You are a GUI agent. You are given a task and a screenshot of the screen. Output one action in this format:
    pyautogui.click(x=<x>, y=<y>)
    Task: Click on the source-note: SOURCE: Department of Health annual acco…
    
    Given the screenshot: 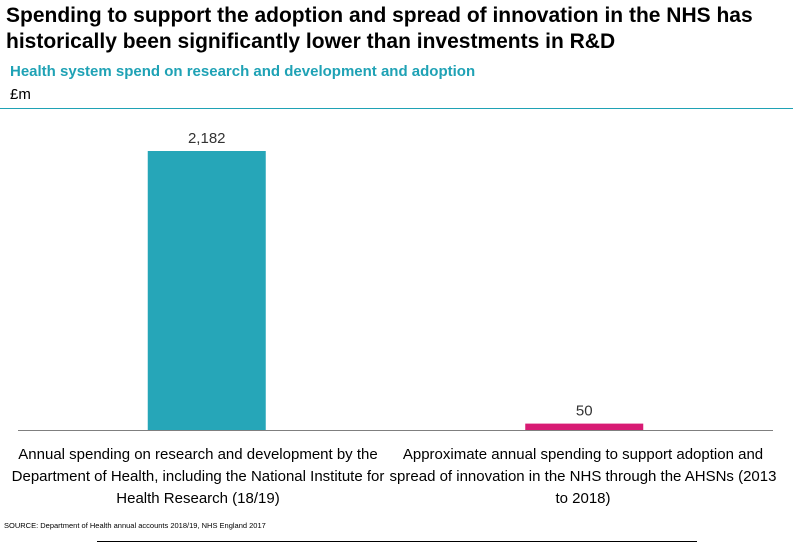 What is the action you would take?
    pyautogui.click(x=135, y=525)
    